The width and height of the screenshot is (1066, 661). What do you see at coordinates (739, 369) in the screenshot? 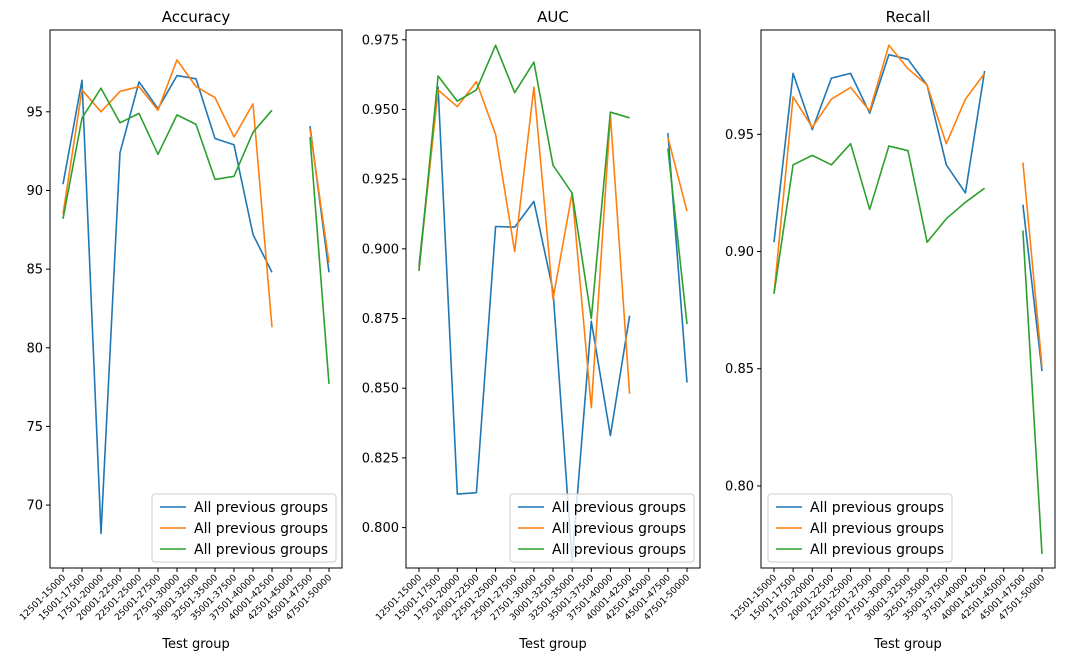
I see `y-tick-label: 0.85` at bounding box center [739, 369].